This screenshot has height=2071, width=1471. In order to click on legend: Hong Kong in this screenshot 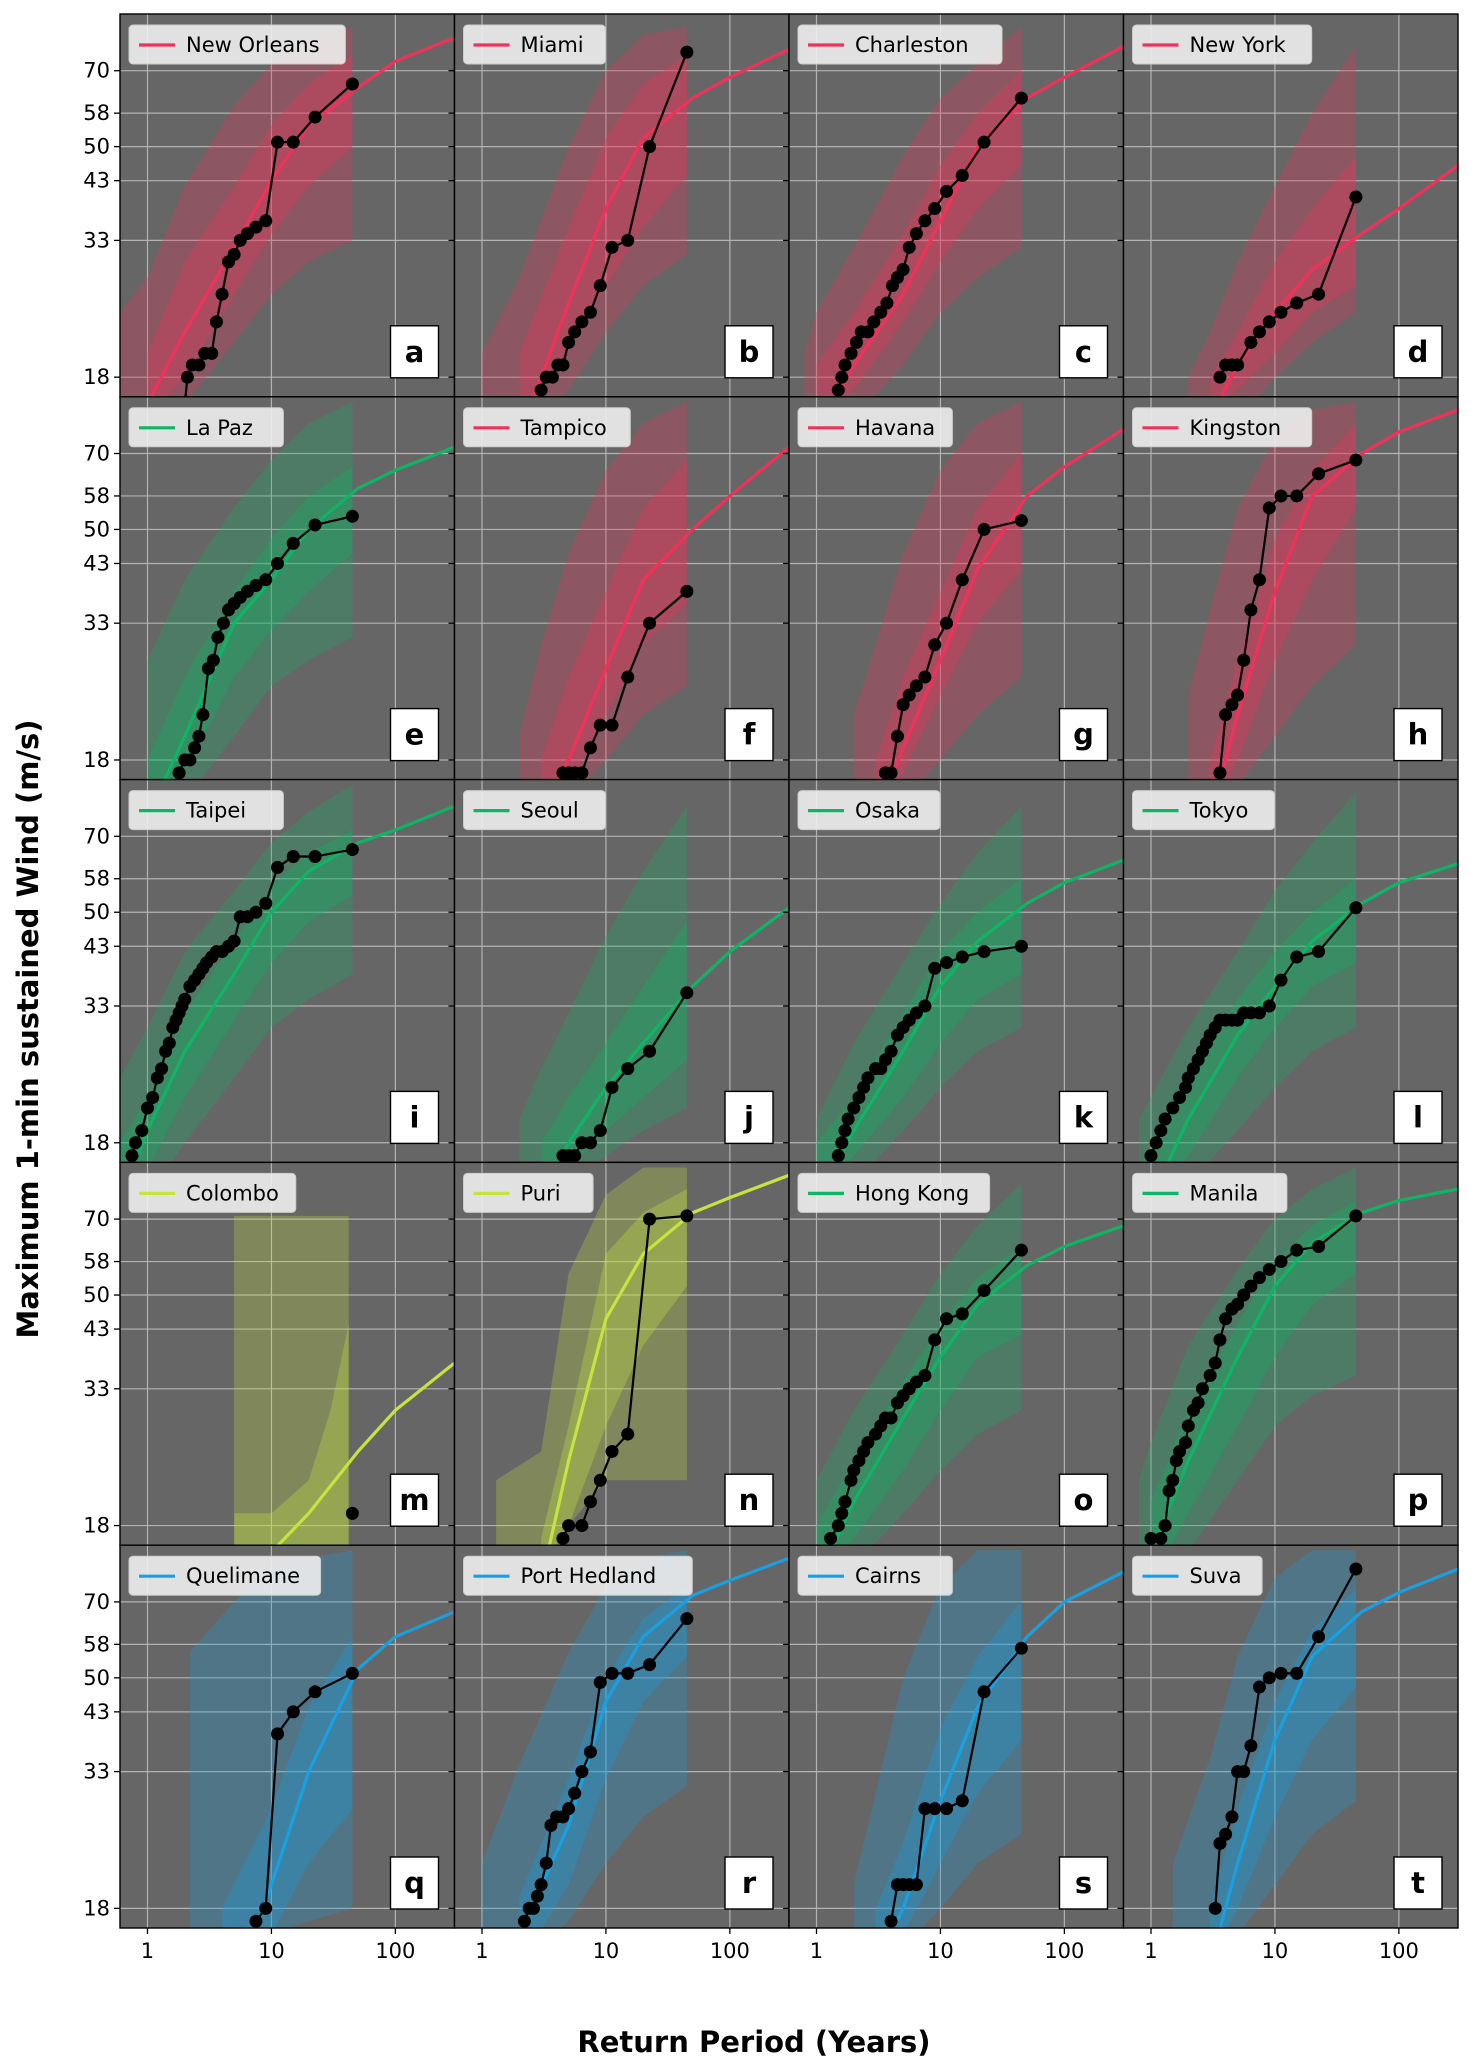, I will do `click(894, 1192)`.